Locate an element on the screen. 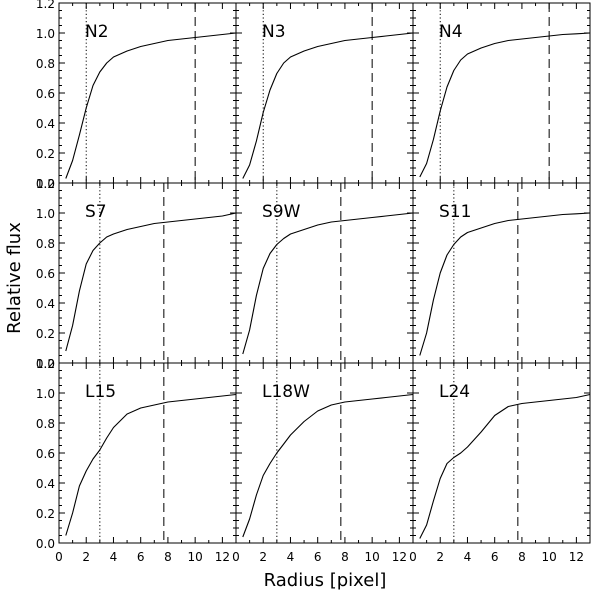 Image resolution: width=600 pixels, height=593 pixels. panel-label: N4 is located at coordinates (451, 32).